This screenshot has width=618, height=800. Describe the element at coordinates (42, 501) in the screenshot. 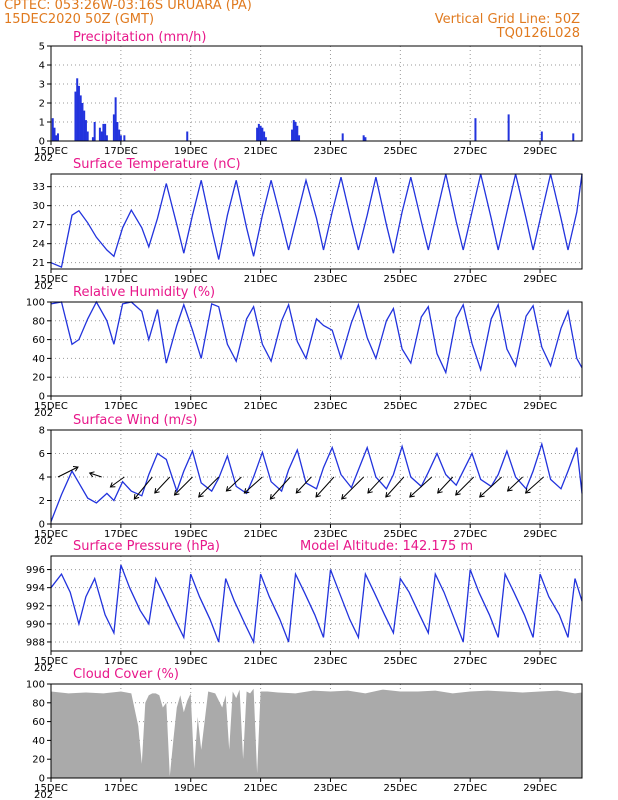

I see `wind-ytick-label: 2` at that location.